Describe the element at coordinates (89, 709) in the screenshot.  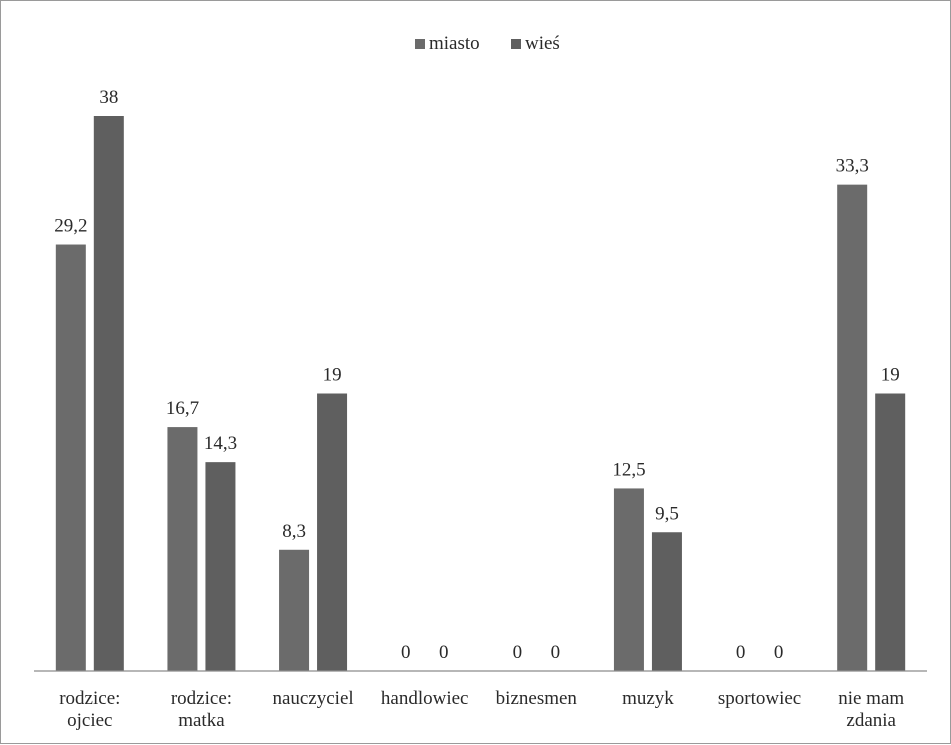
I see `x-tick-rodzice-ojciec: rodzice: ojciec` at that location.